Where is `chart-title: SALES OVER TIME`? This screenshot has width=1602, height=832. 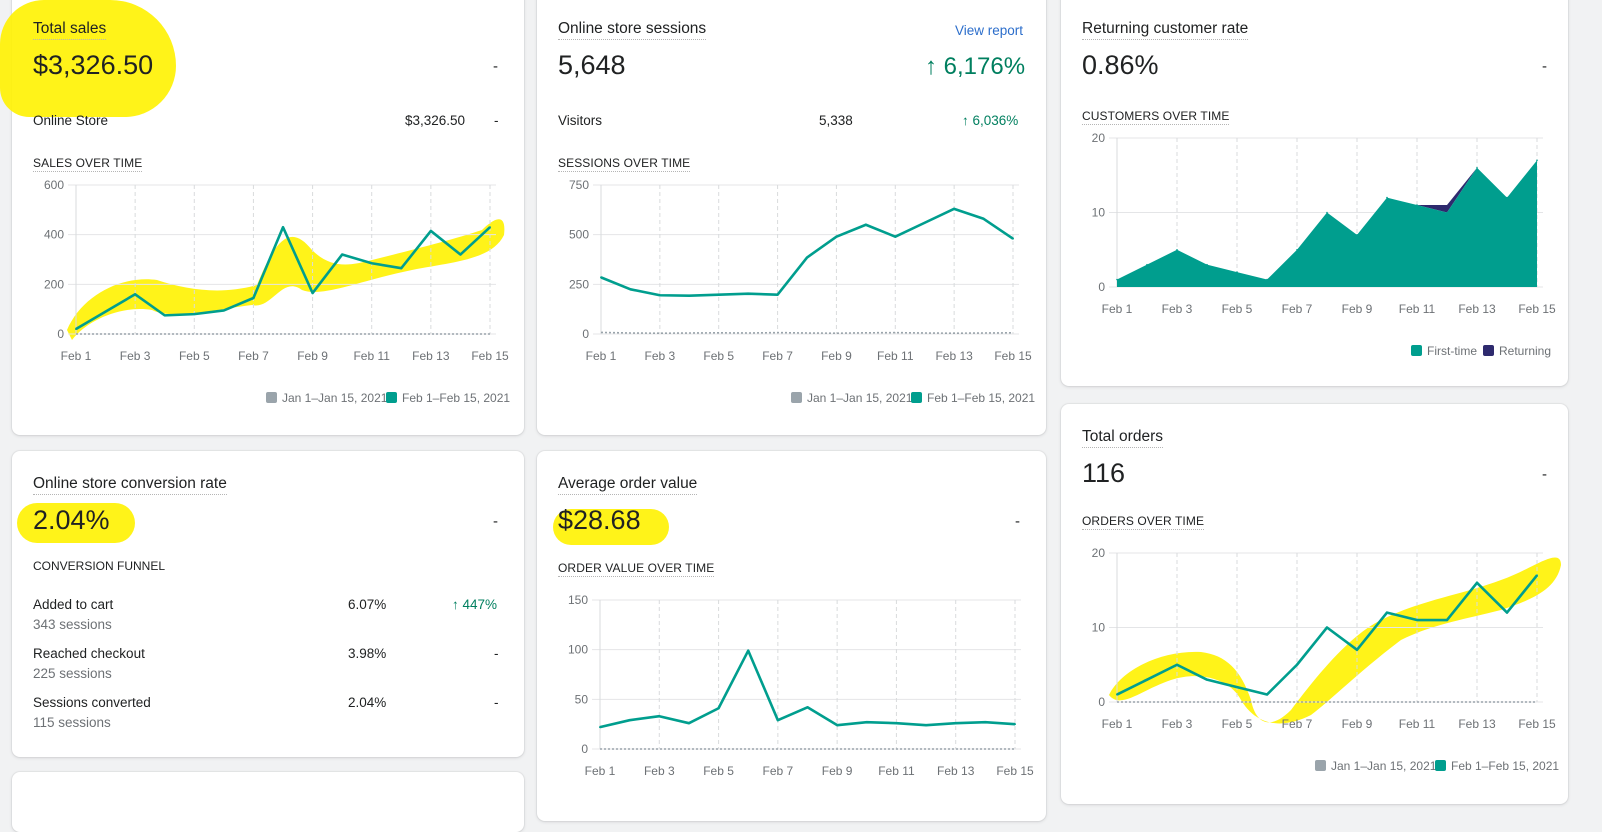
chart-title: SALES OVER TIME is located at coordinates (88, 164).